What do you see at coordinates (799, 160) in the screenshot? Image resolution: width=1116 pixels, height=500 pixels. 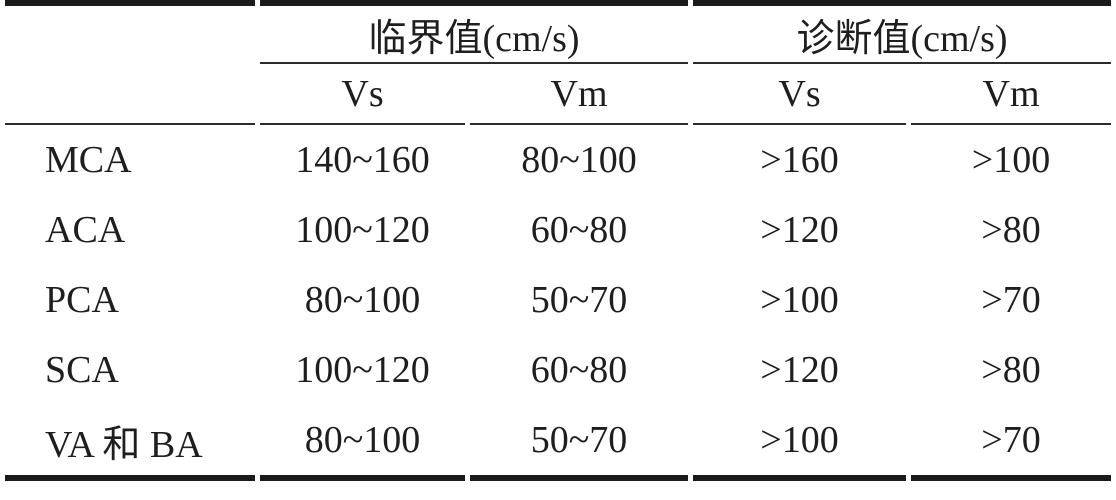 I see `cell-value: >160` at bounding box center [799, 160].